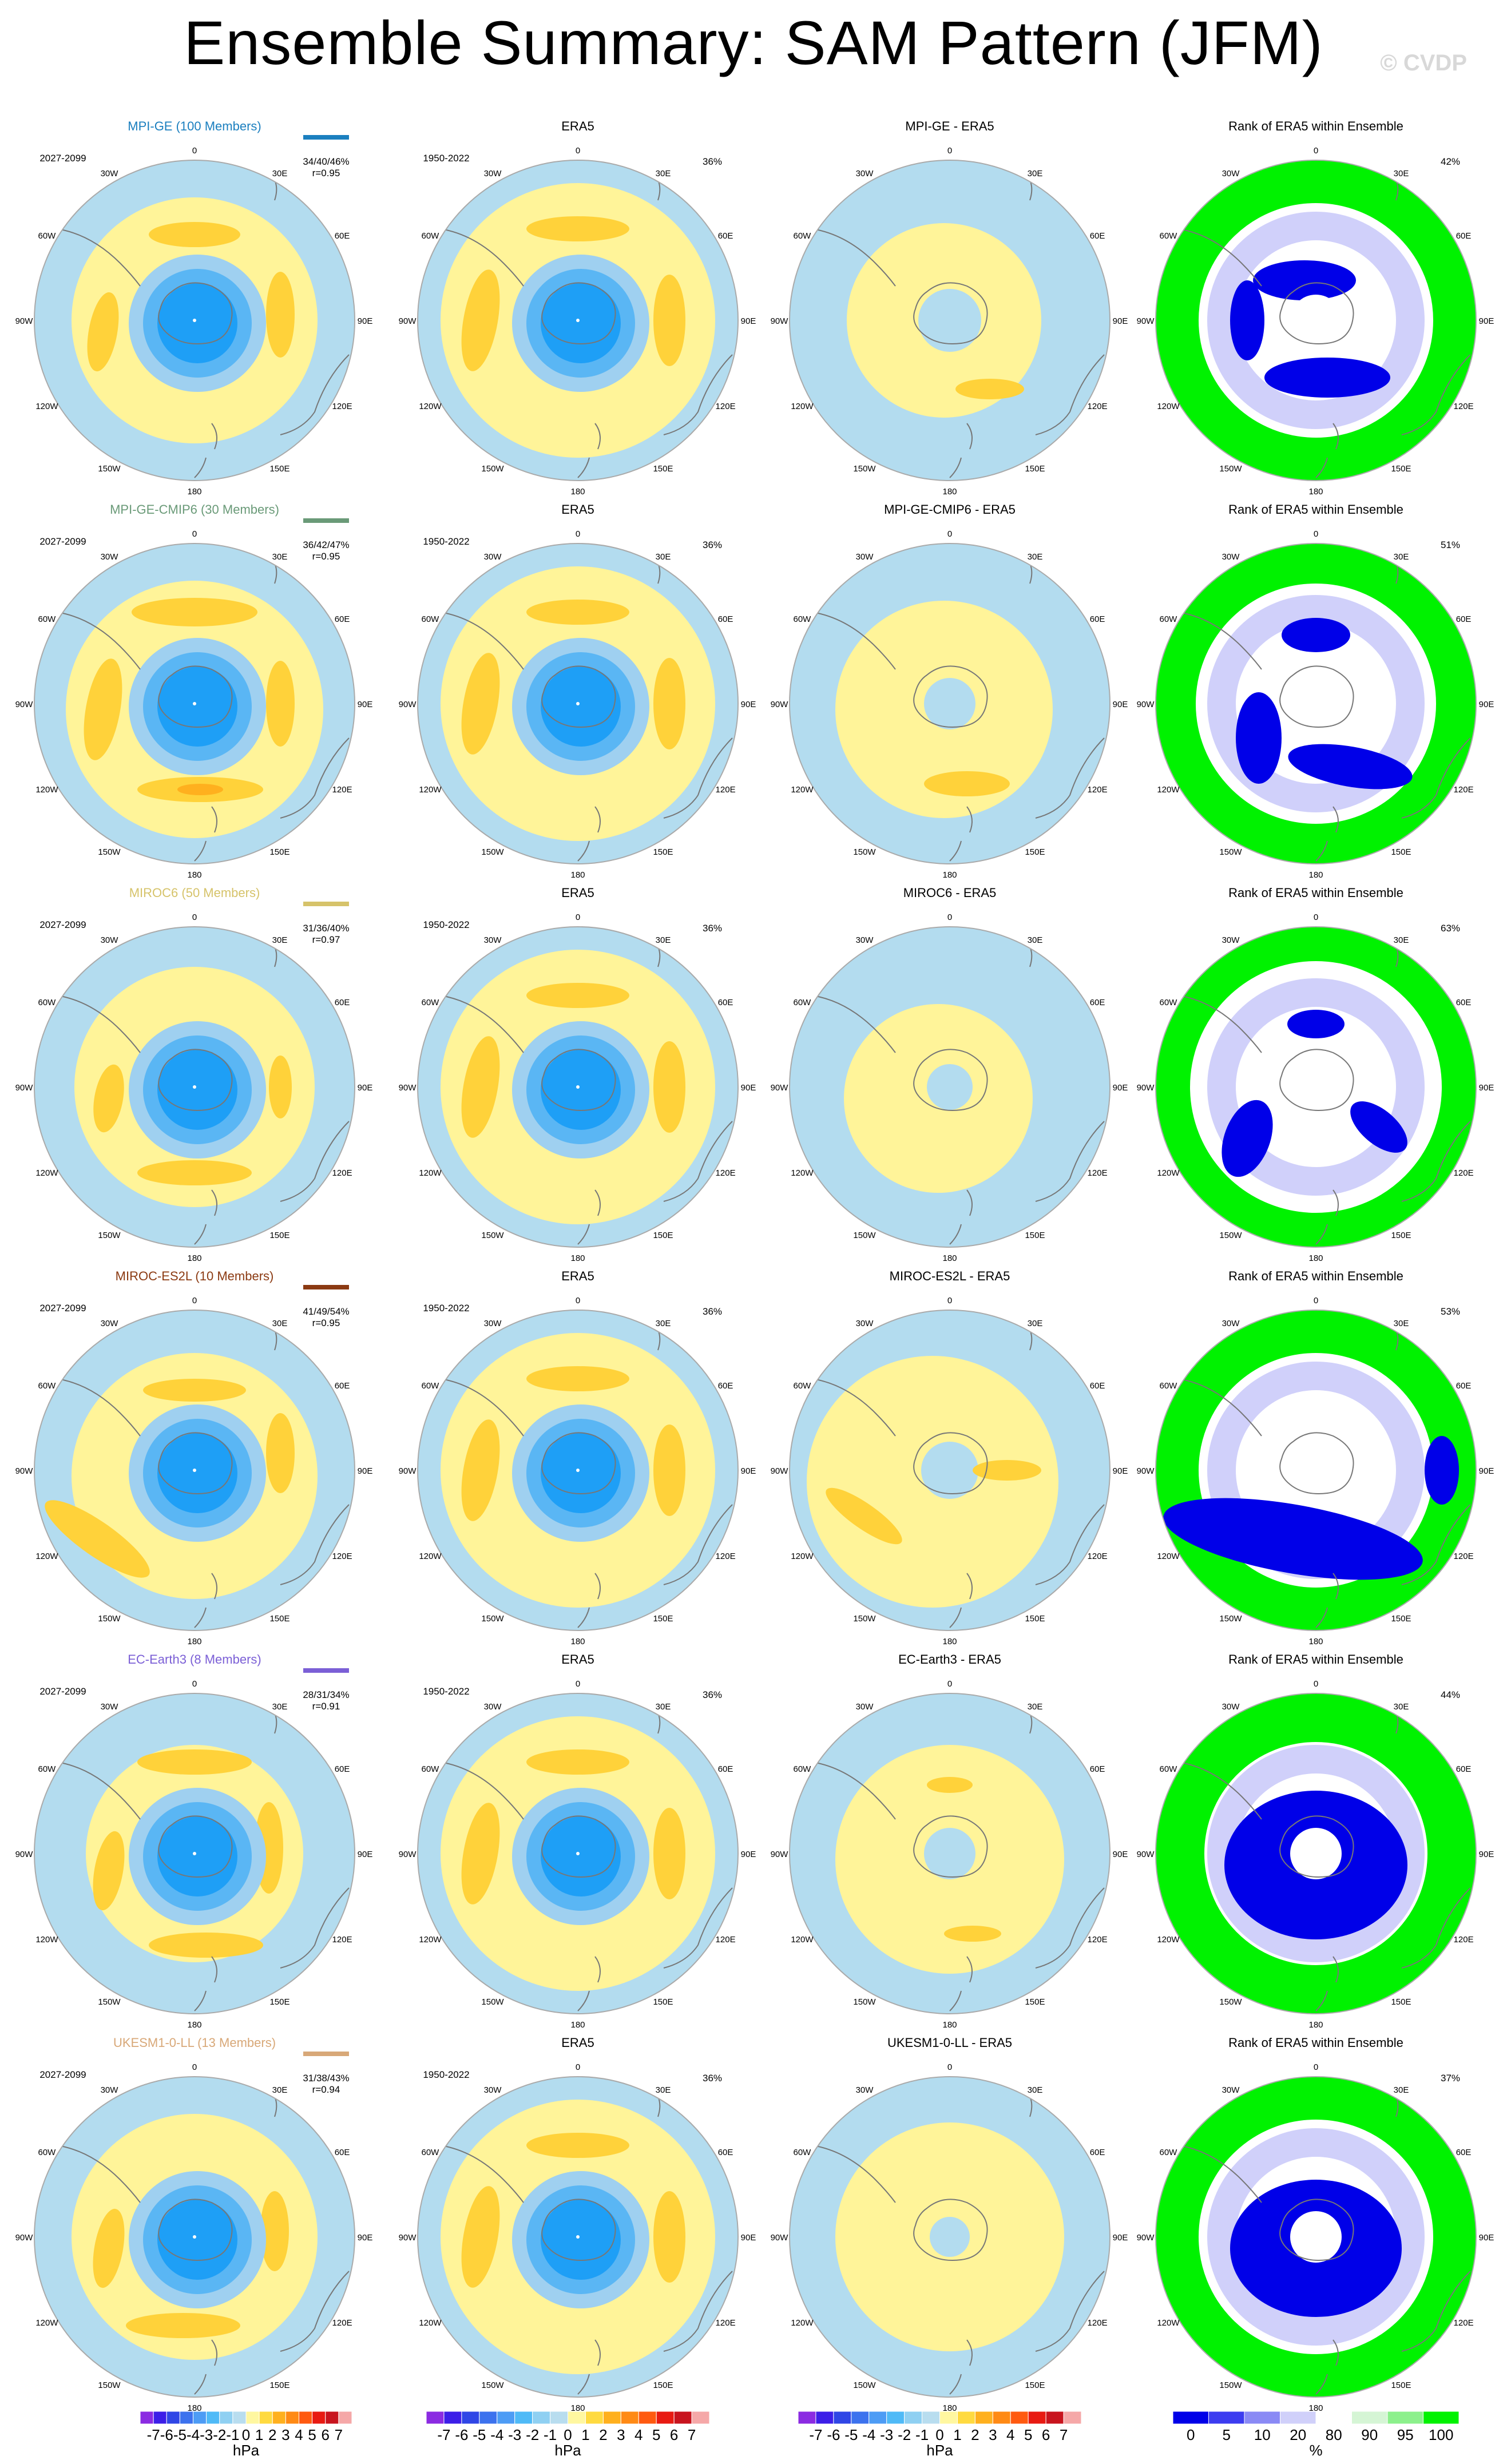 The image size is (1507, 2464). Describe the element at coordinates (194, 2067) in the screenshot. I see `longitude-label: 0` at that location.